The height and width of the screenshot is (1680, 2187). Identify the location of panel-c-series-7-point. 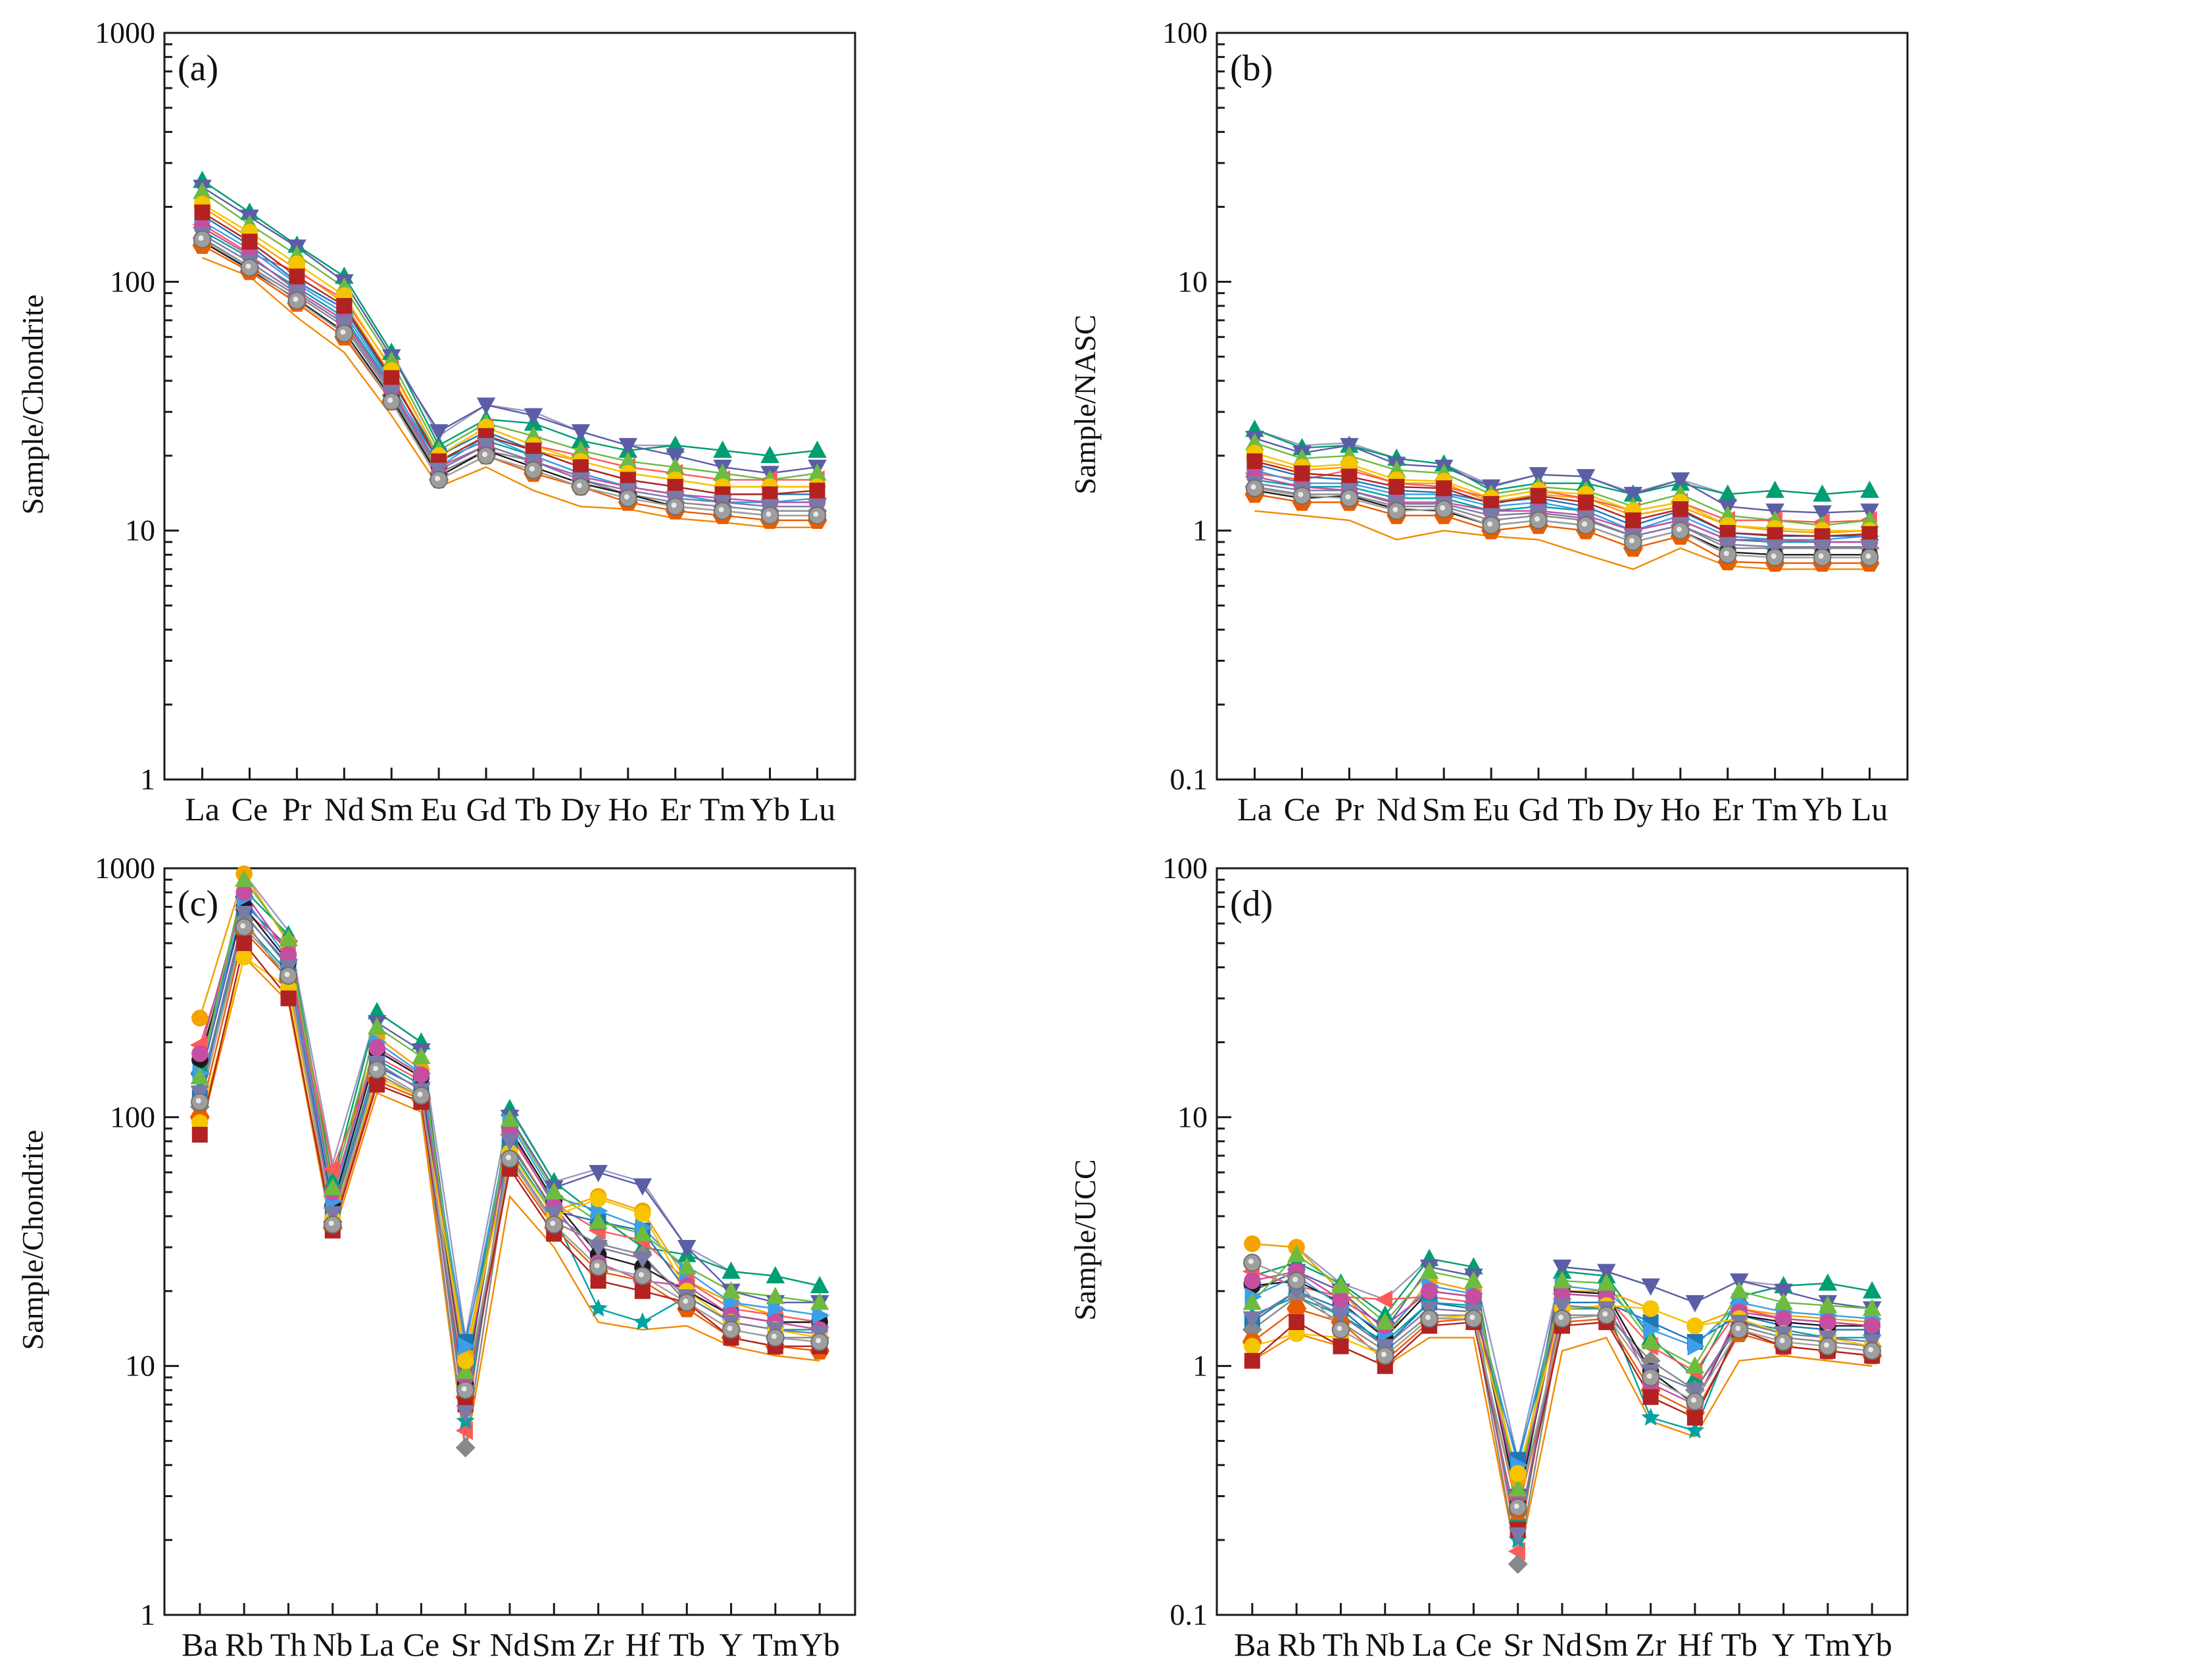
(465, 1447).